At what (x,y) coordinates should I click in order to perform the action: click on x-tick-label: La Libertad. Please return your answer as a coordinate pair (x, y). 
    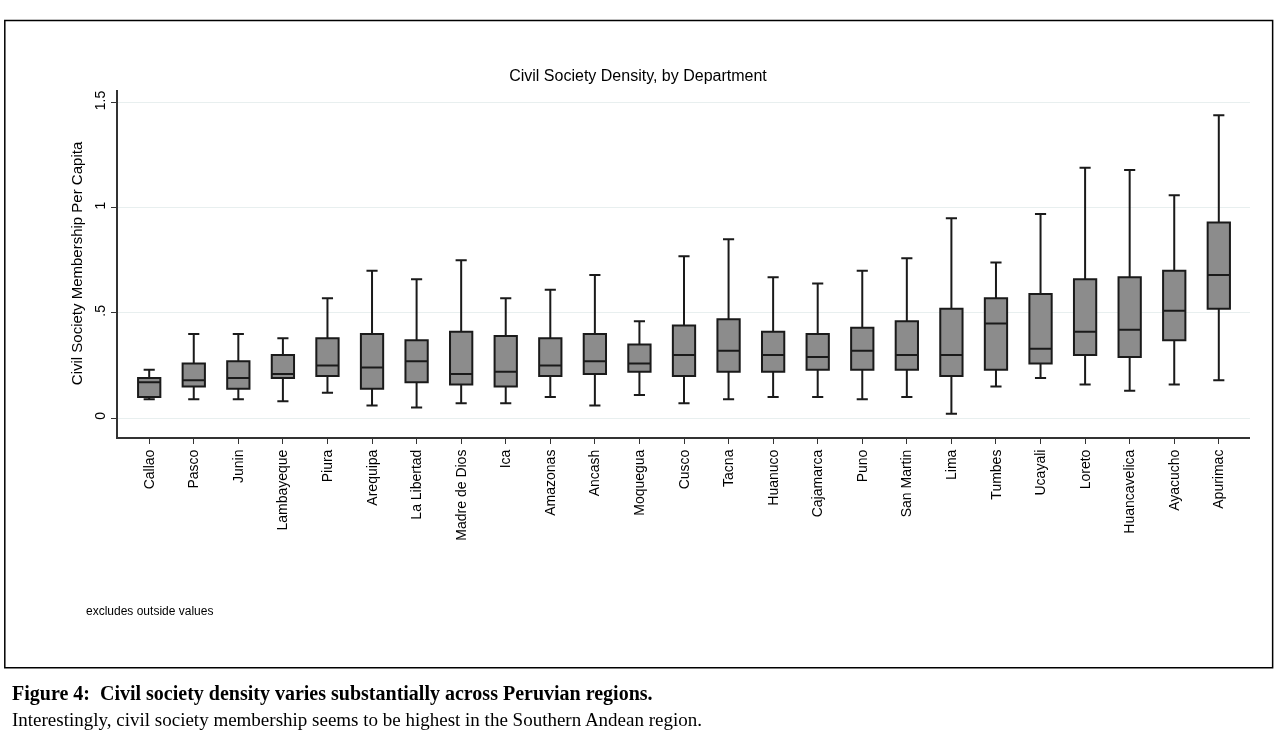
    Looking at the image, I should click on (416, 484).